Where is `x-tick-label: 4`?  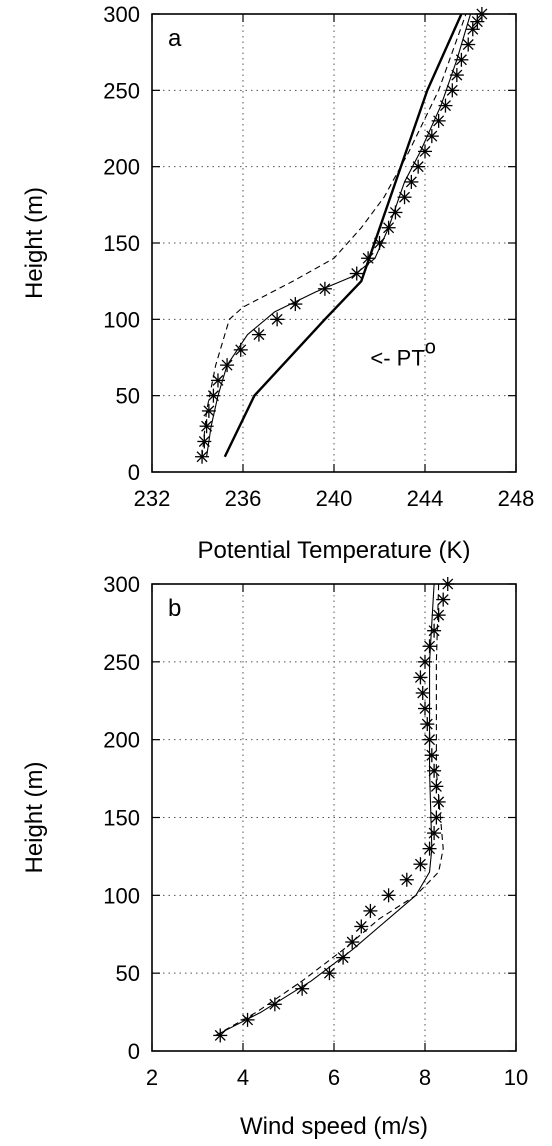 x-tick-label: 4 is located at coordinates (243, 1077).